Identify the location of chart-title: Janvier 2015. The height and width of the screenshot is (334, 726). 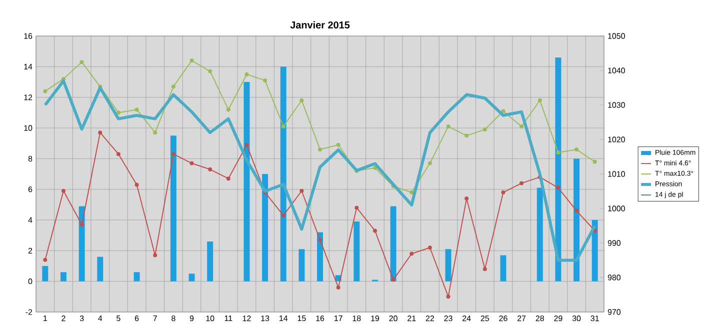
(320, 24).